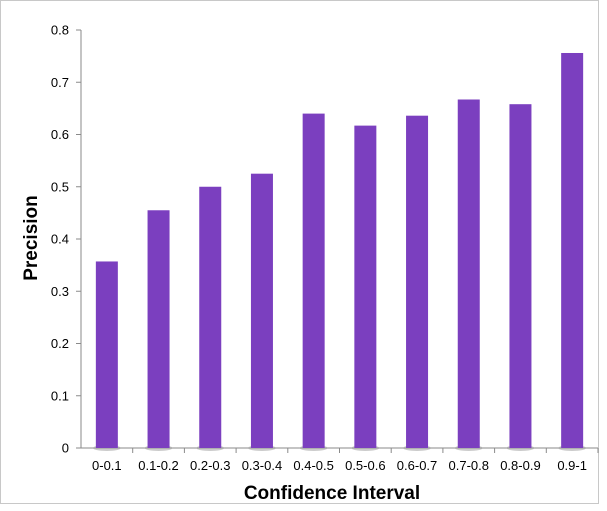 The height and width of the screenshot is (511, 607). What do you see at coordinates (65, 448) in the screenshot?
I see `y-tick-label: 0` at bounding box center [65, 448].